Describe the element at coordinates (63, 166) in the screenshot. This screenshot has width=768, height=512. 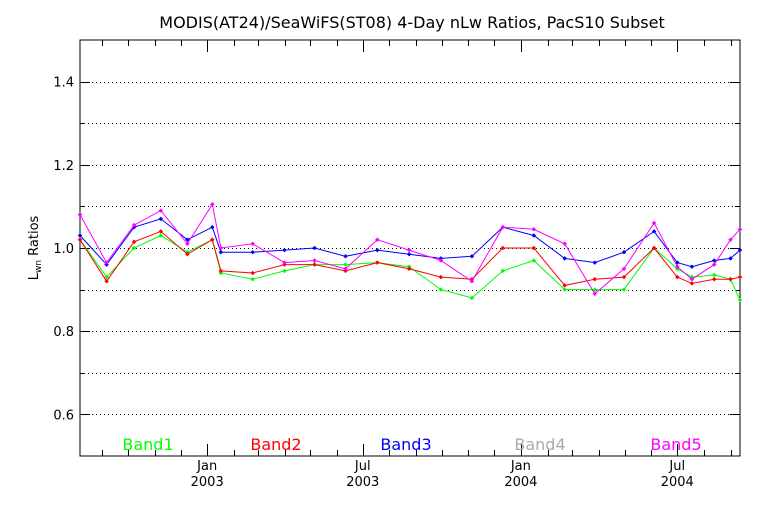
I see `y-tick-label: 1.2` at that location.